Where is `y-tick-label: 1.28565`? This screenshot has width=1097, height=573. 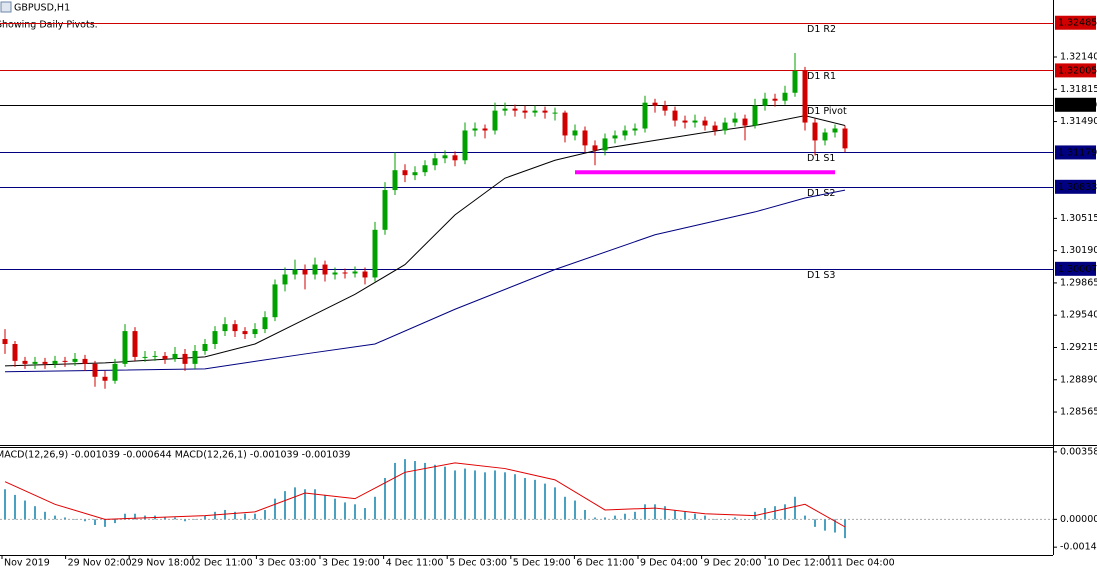 y-tick-label: 1.28565 is located at coordinates (1078, 412).